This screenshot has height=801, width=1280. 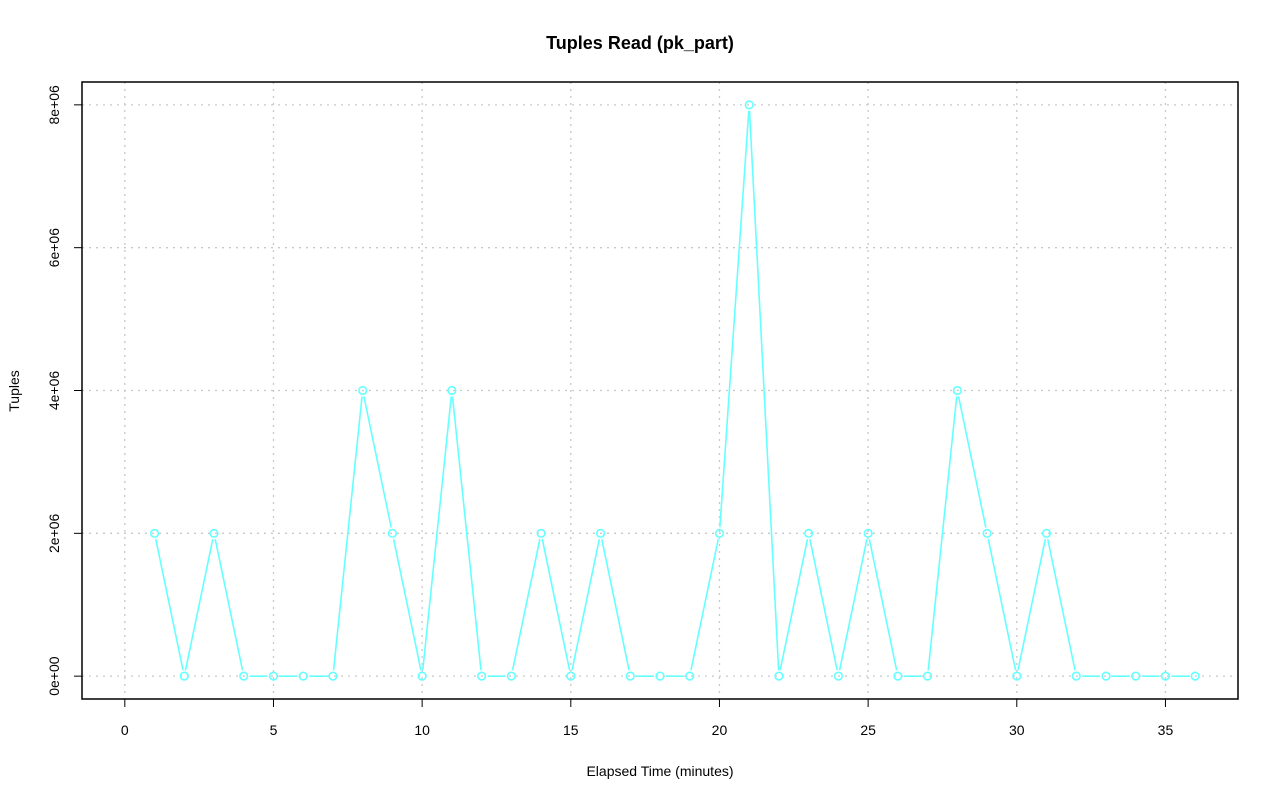 What do you see at coordinates (54, 248) in the screenshot?
I see `y-tick-label: 6e+06` at bounding box center [54, 248].